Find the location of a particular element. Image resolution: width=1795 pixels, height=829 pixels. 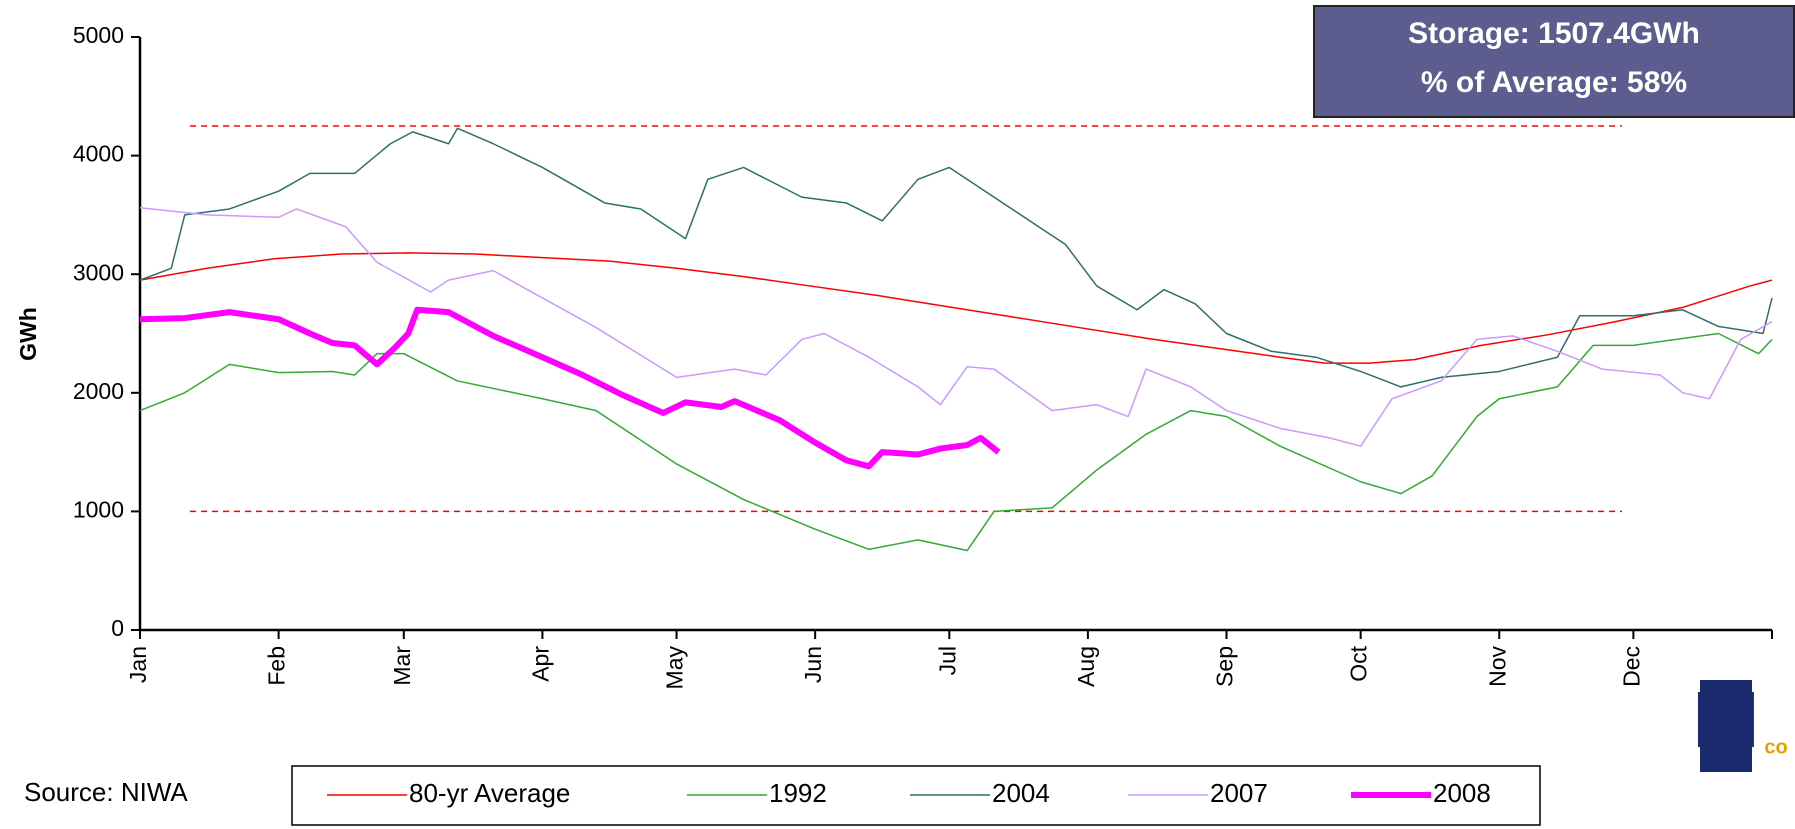

x-tick-label: Apr is located at coordinates (540, 664).